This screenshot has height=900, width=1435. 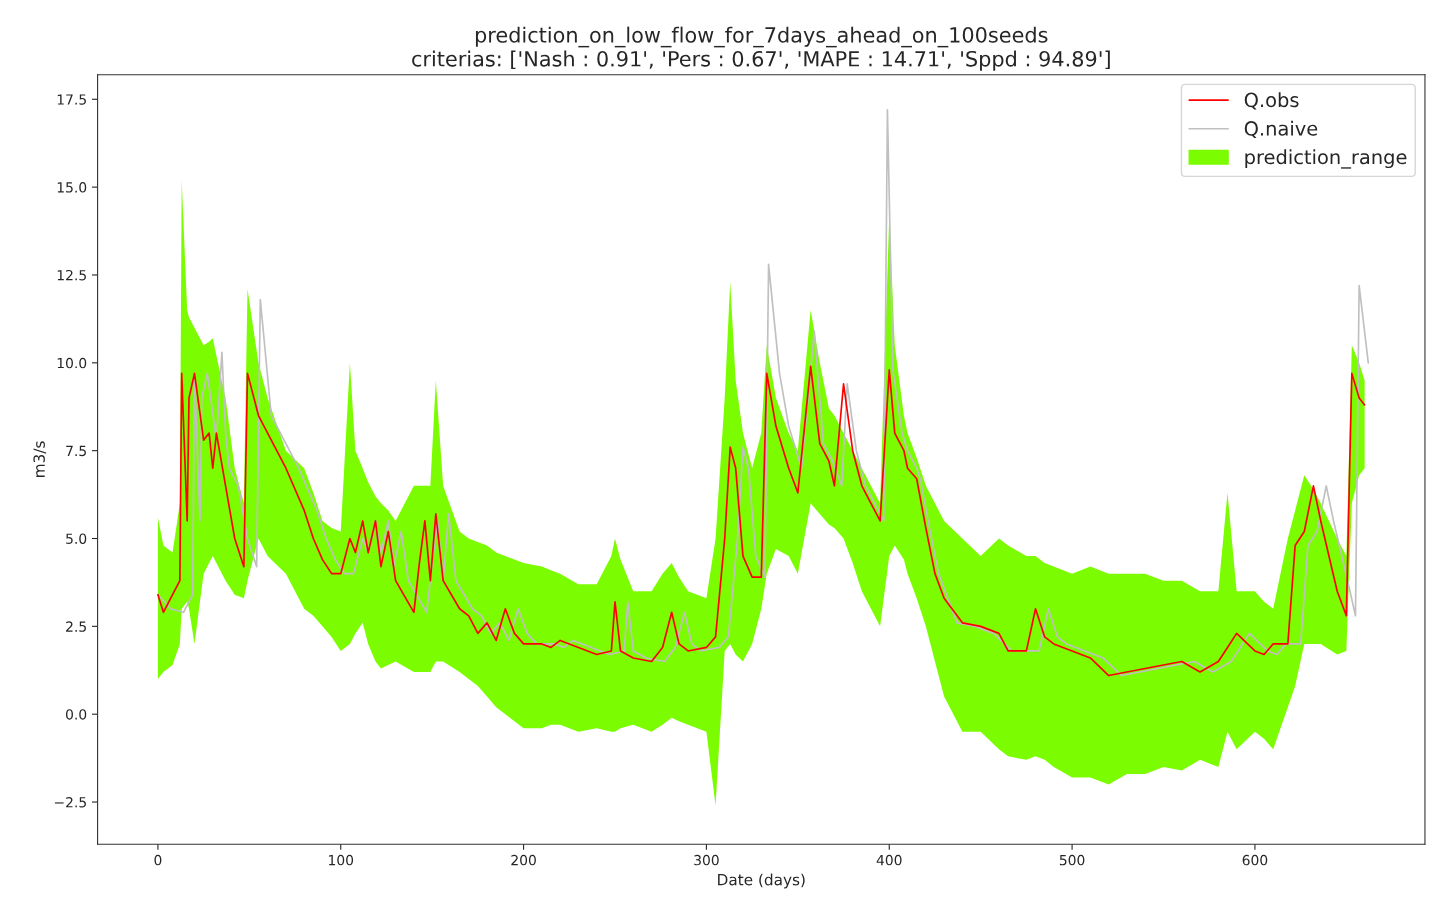 What do you see at coordinates (76, 538) in the screenshot?
I see `y-tick-label: 5.0` at bounding box center [76, 538].